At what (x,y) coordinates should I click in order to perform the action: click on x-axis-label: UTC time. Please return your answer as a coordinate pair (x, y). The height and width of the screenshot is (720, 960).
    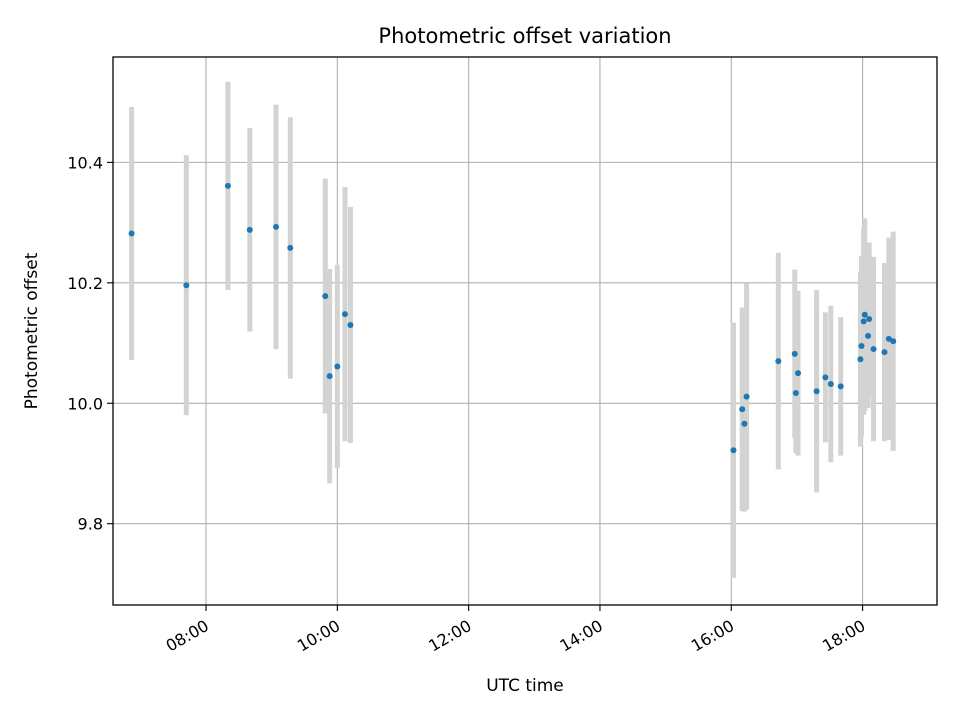
    Looking at the image, I should click on (525, 686).